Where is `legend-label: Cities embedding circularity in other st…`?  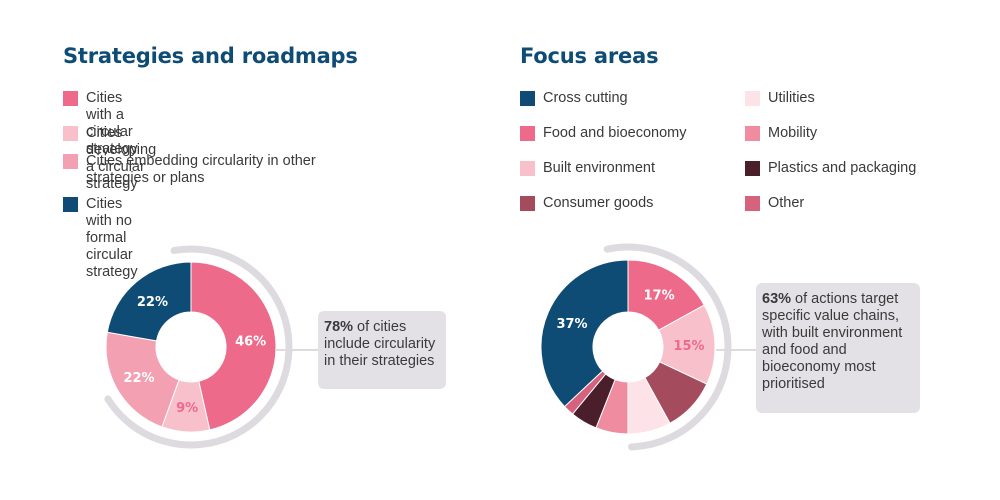 legend-label: Cities embedding circularity in other st… is located at coordinates (201, 169).